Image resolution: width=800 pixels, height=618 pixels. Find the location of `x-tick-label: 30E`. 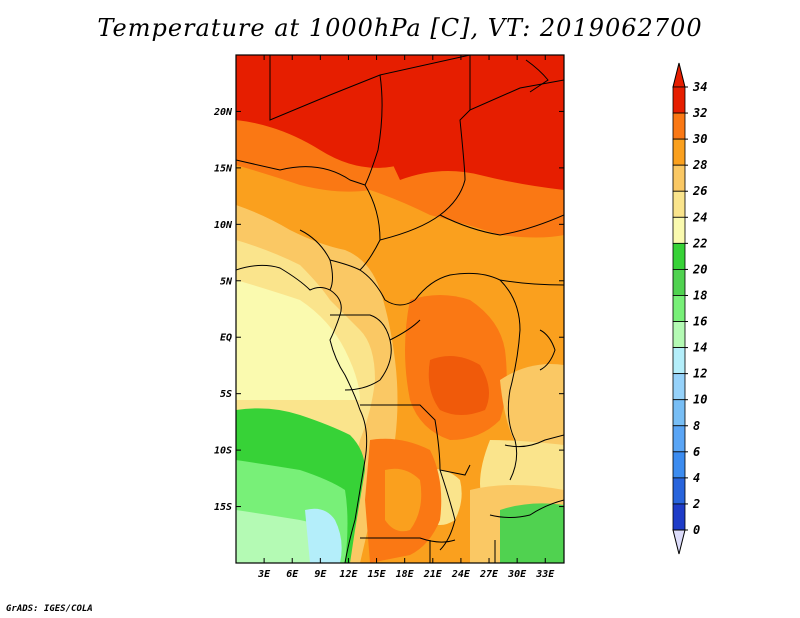

x-tick-label: 30E is located at coordinates (517, 574).